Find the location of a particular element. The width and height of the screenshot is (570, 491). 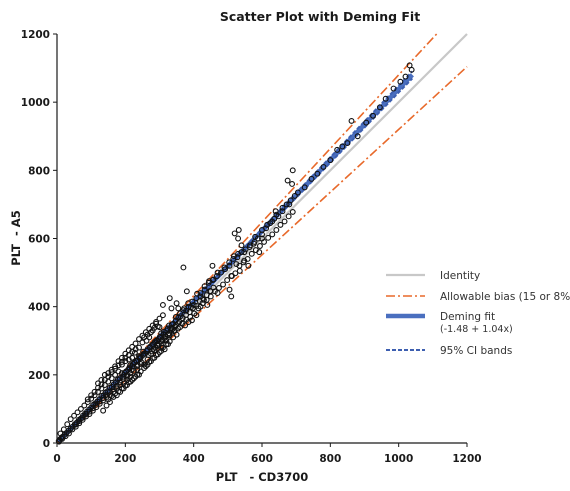

legend-label-fit: Deming fit is located at coordinates (467, 317).